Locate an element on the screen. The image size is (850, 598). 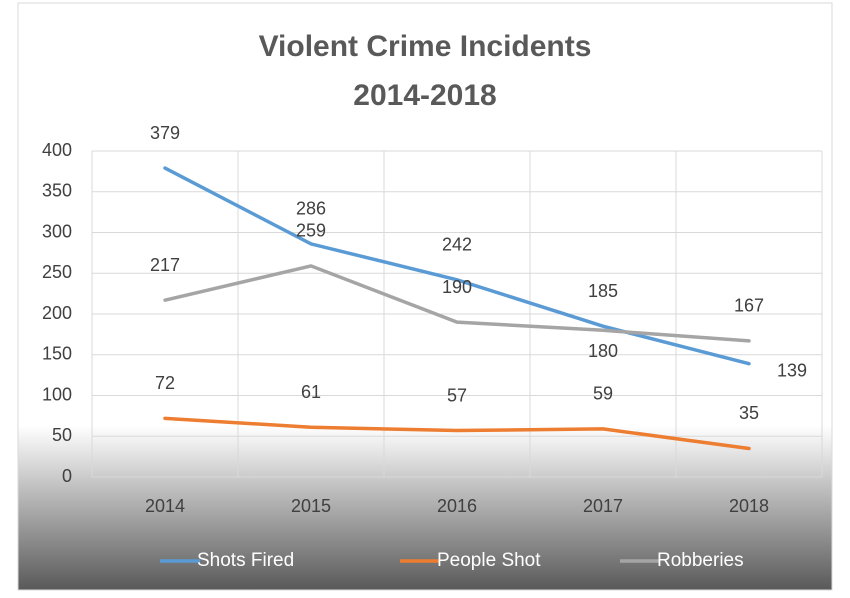
y-tick-label: 350 is located at coordinates (57, 191).